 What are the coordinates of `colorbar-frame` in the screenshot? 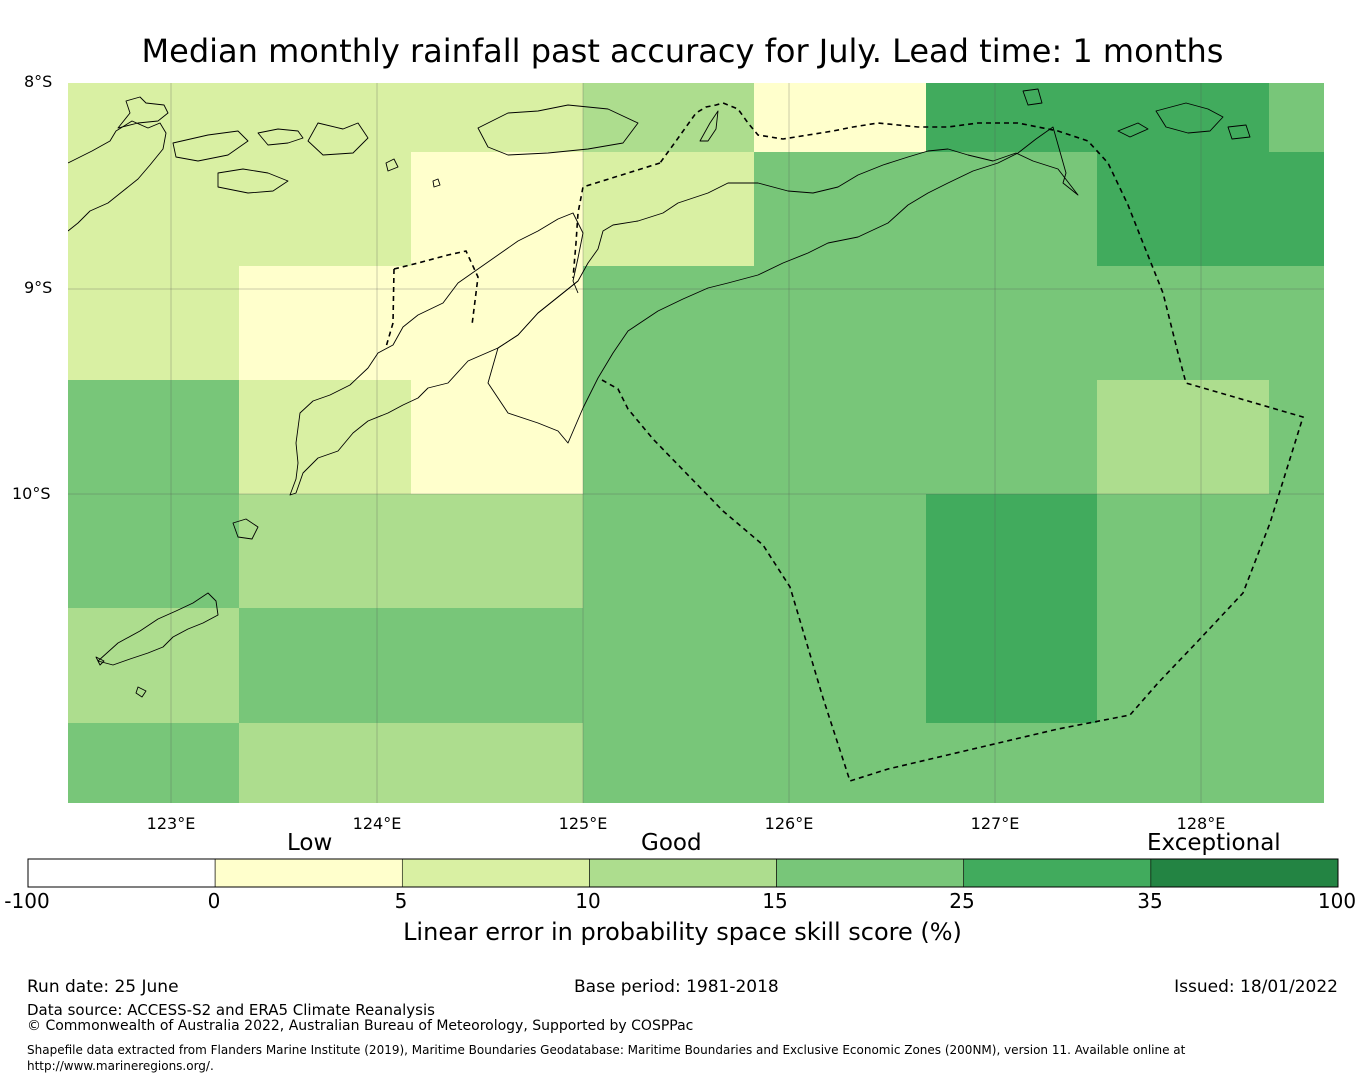 It's located at (683, 873).